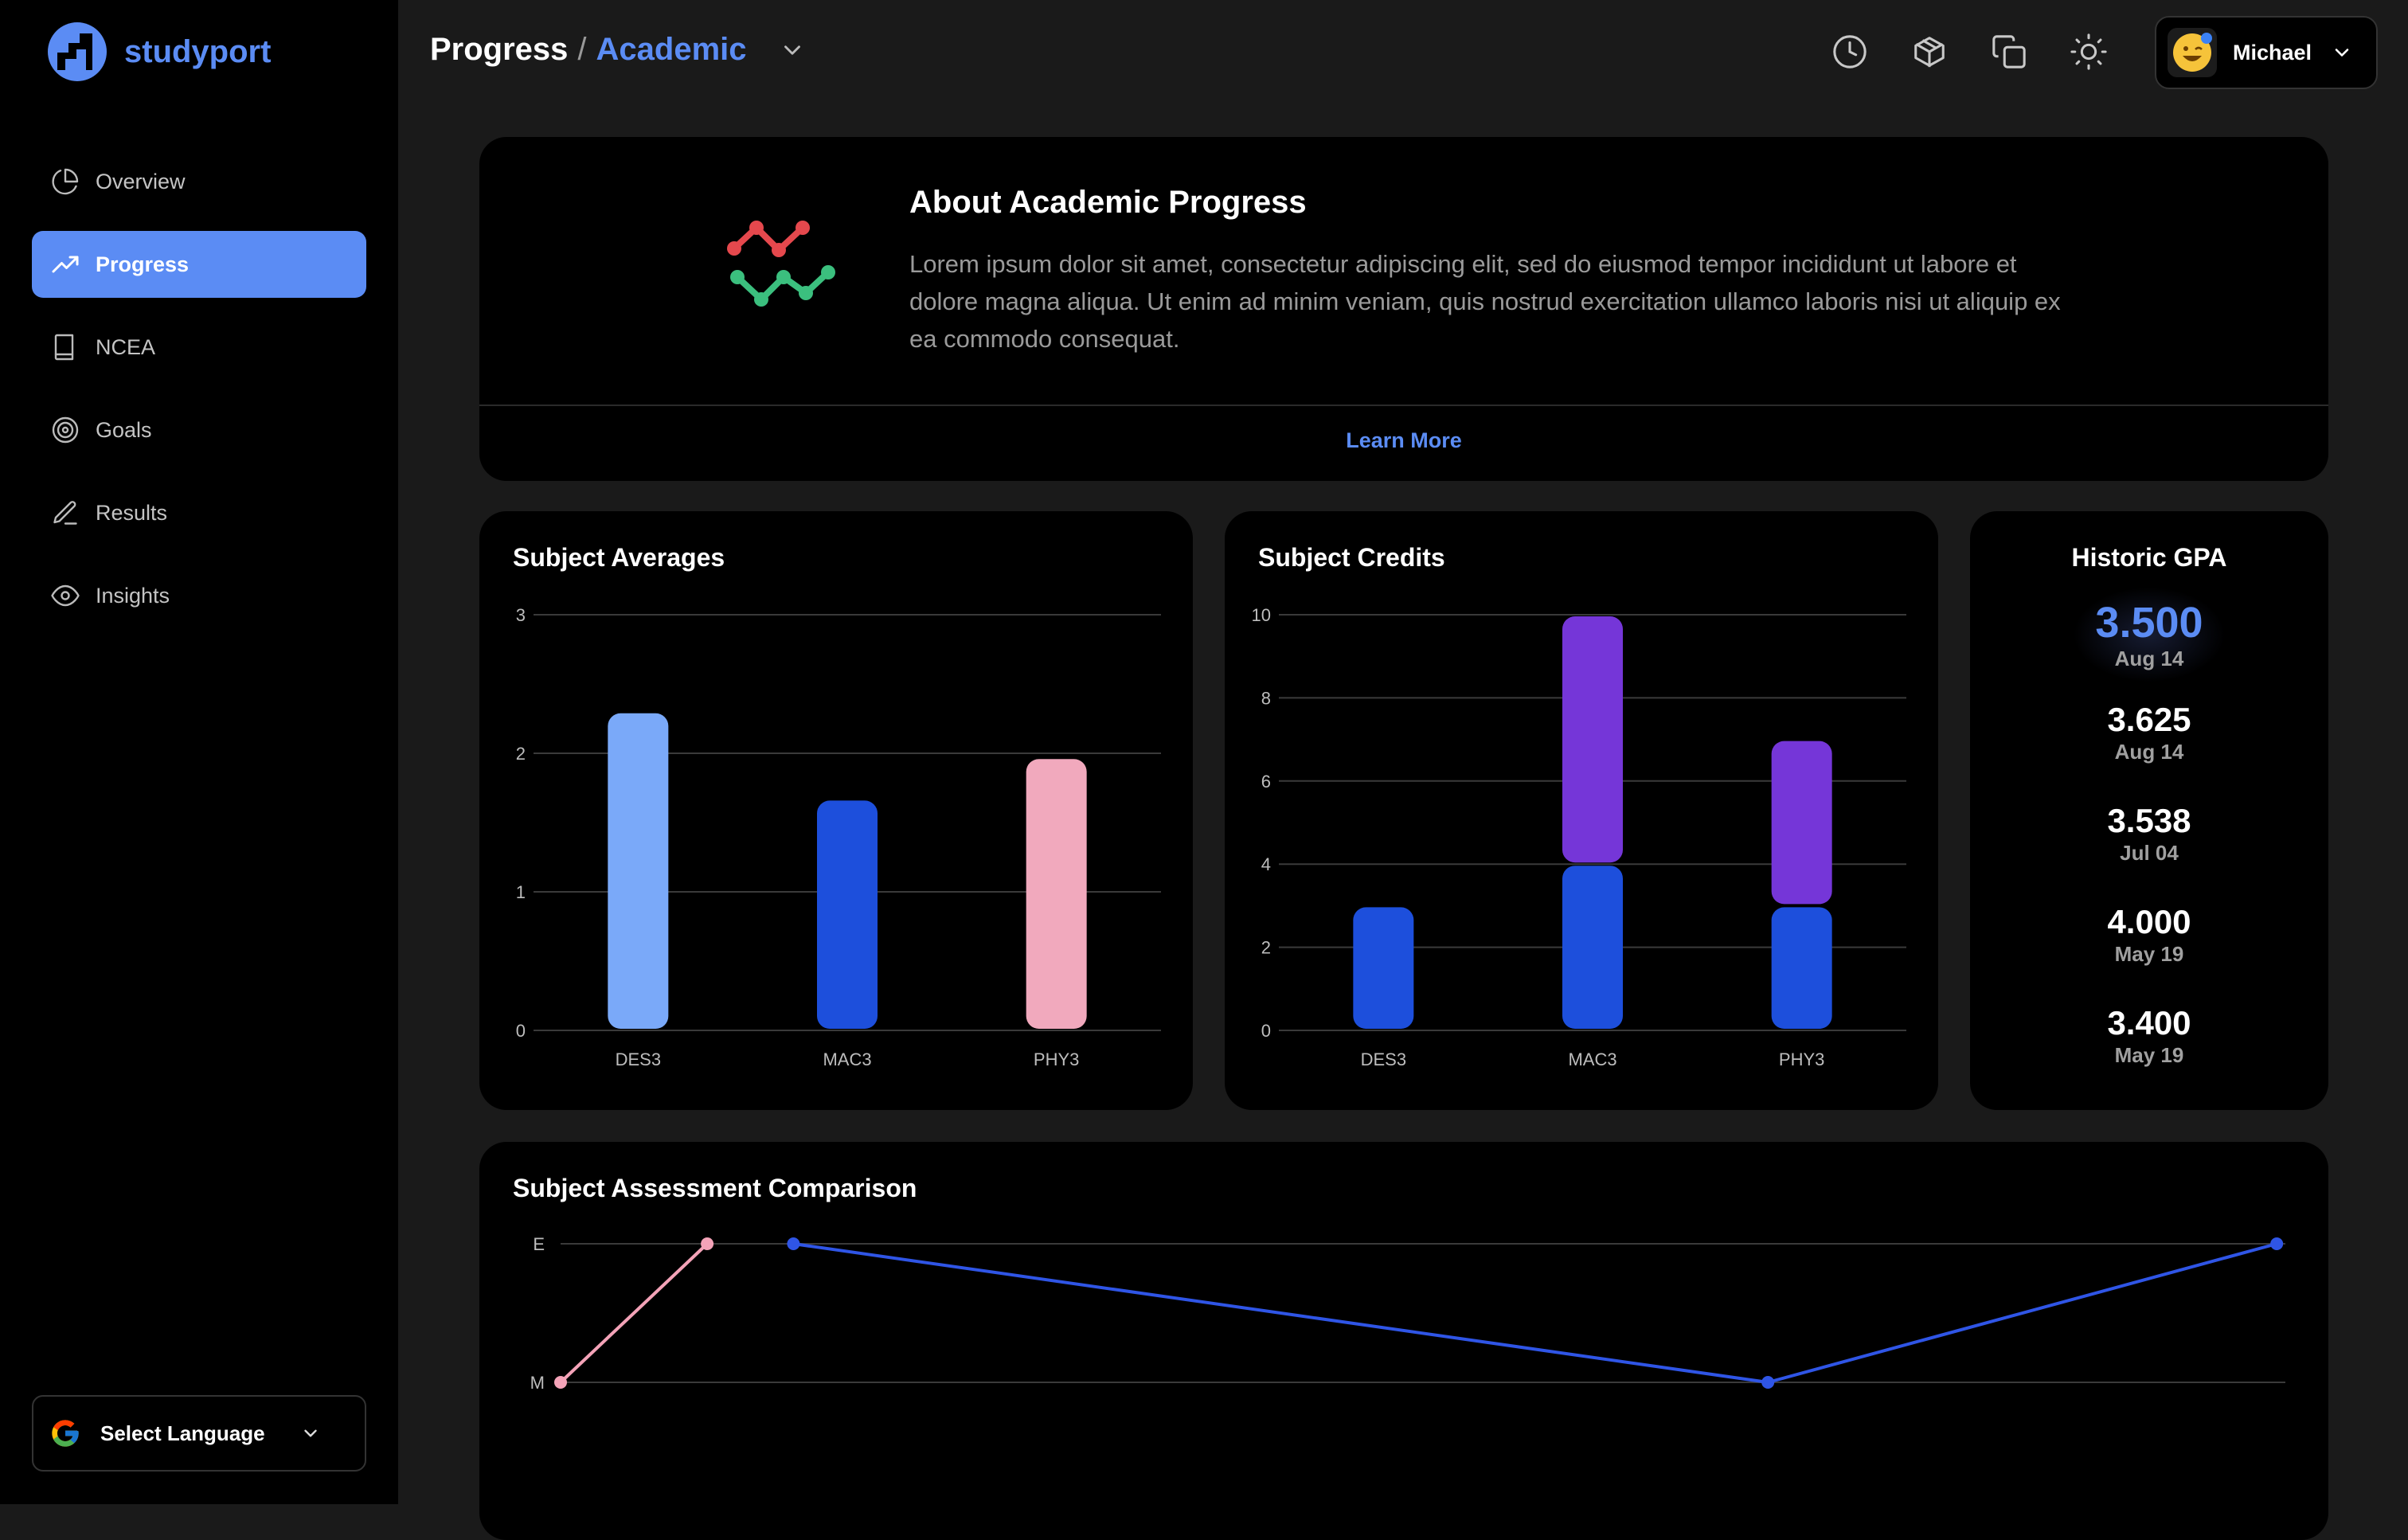  What do you see at coordinates (199, 595) in the screenshot?
I see `sidebar-item-insights: Insights` at bounding box center [199, 595].